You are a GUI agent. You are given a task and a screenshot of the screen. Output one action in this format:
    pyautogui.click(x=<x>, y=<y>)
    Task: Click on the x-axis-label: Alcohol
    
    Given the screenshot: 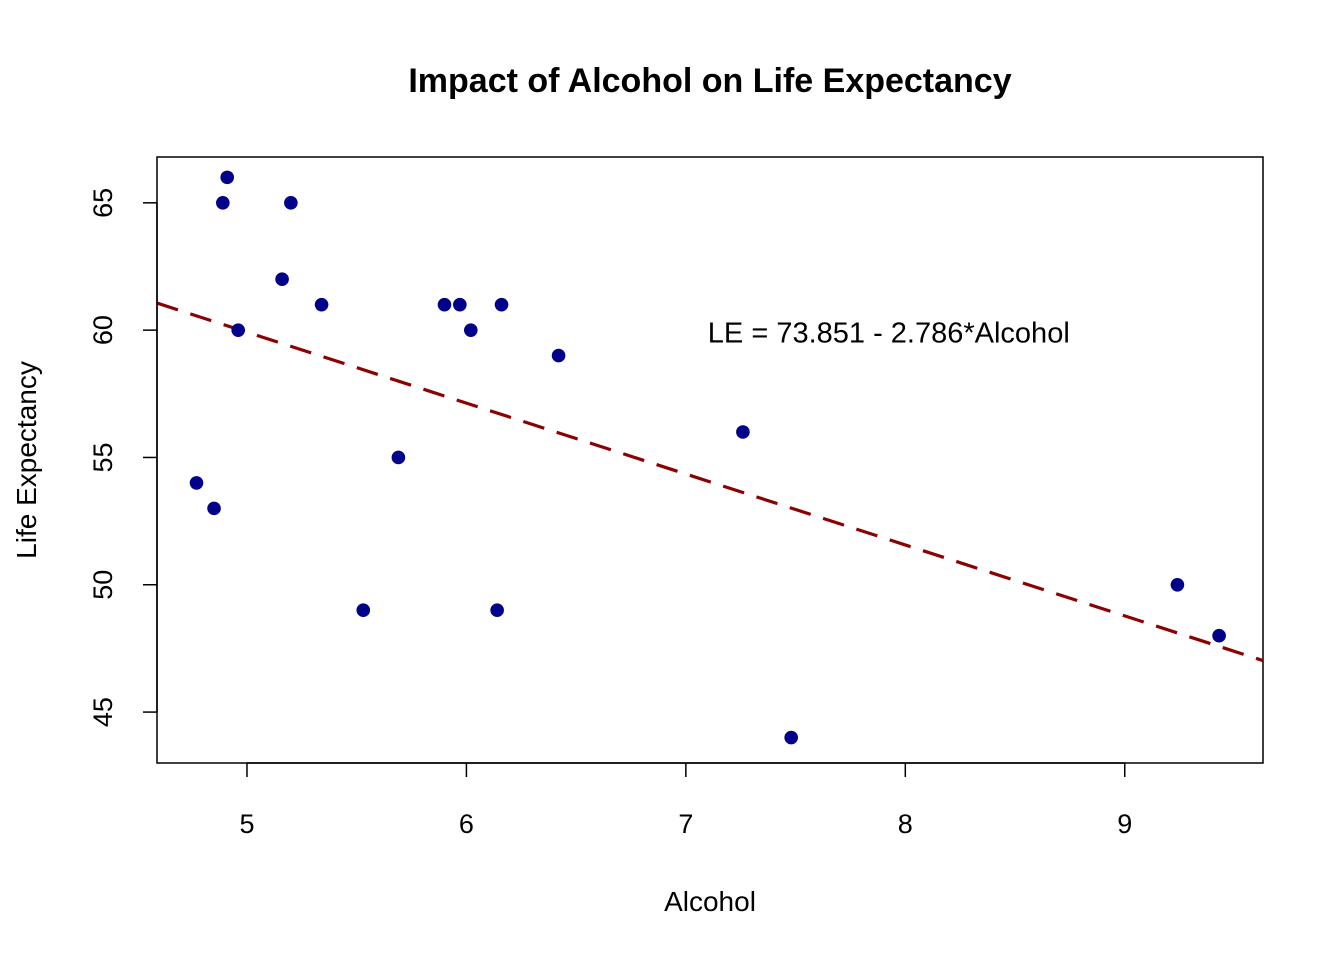 What is the action you would take?
    pyautogui.click(x=710, y=901)
    